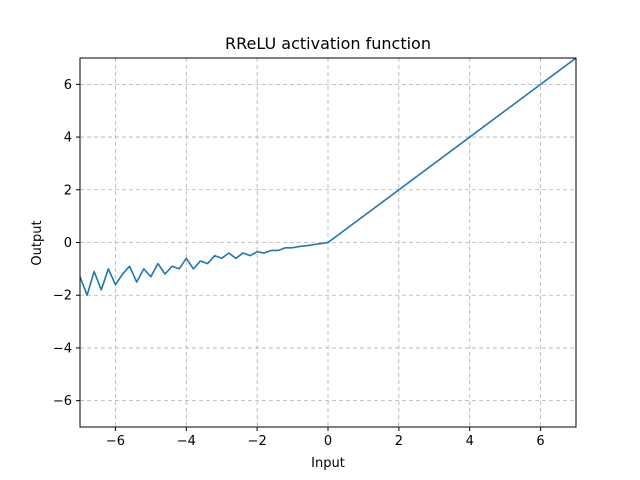  What do you see at coordinates (68, 190) in the screenshot?
I see `y-tick-label: 2` at bounding box center [68, 190].